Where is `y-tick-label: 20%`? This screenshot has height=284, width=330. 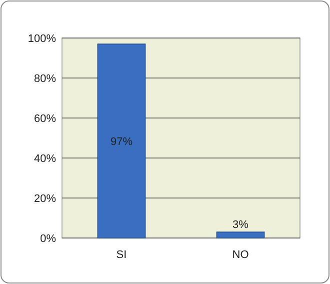 y-tick-label: 20% is located at coordinates (45, 198).